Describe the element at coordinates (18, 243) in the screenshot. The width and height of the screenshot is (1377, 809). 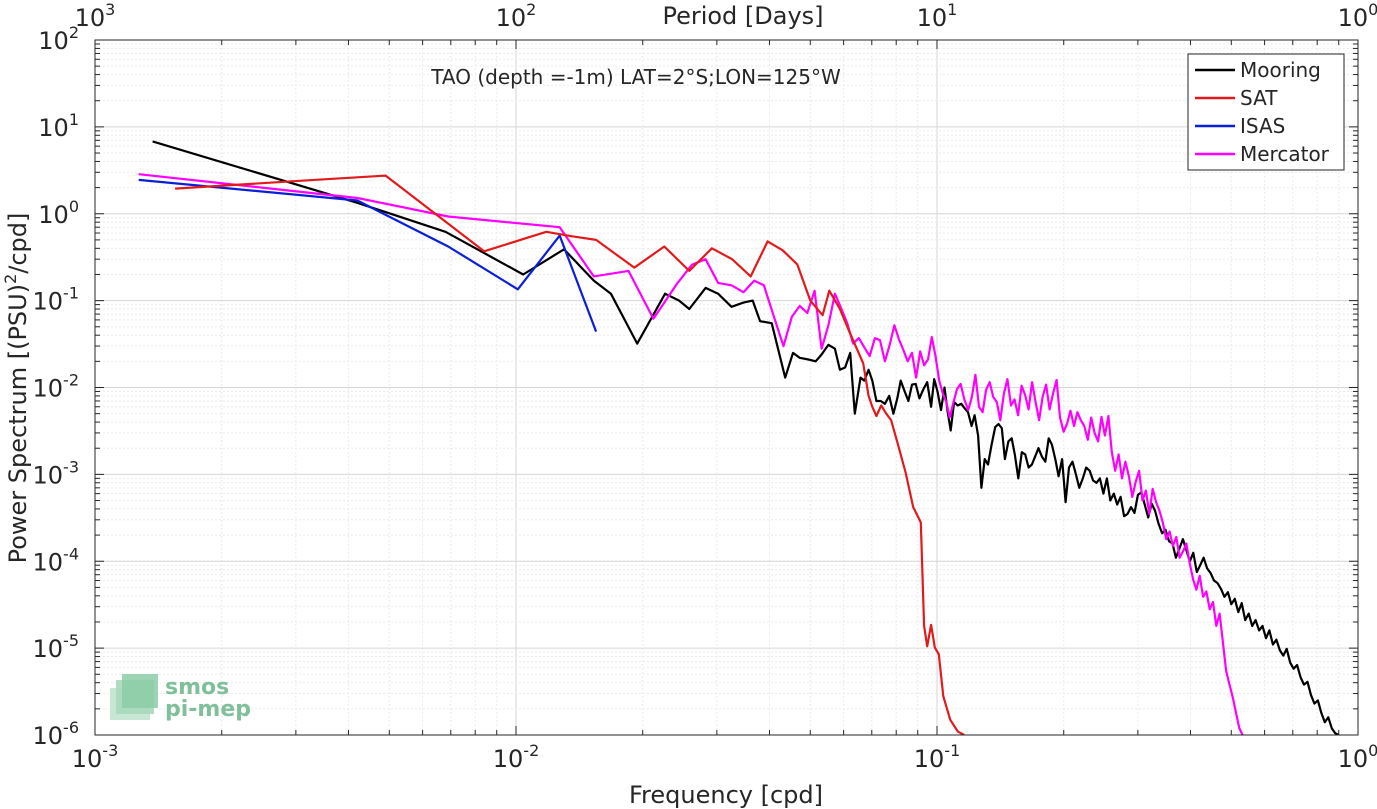
I see `y-axis-label-tail: /cpd]` at that location.